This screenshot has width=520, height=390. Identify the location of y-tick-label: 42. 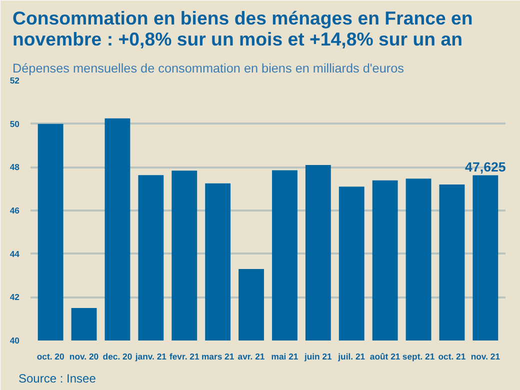
(15, 297).